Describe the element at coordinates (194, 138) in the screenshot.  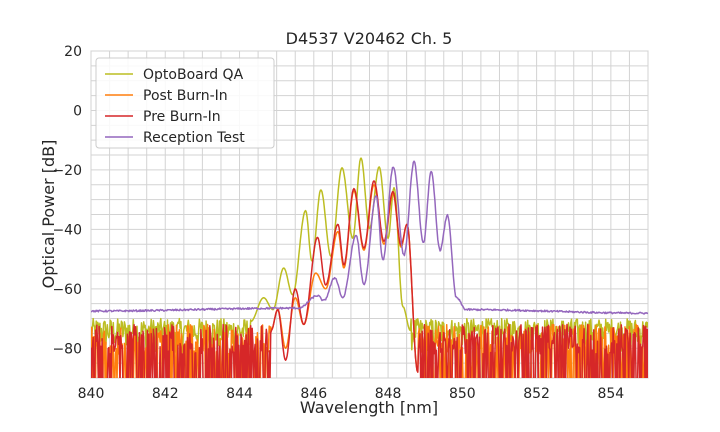
I see `legend-label: Reception Test` at that location.